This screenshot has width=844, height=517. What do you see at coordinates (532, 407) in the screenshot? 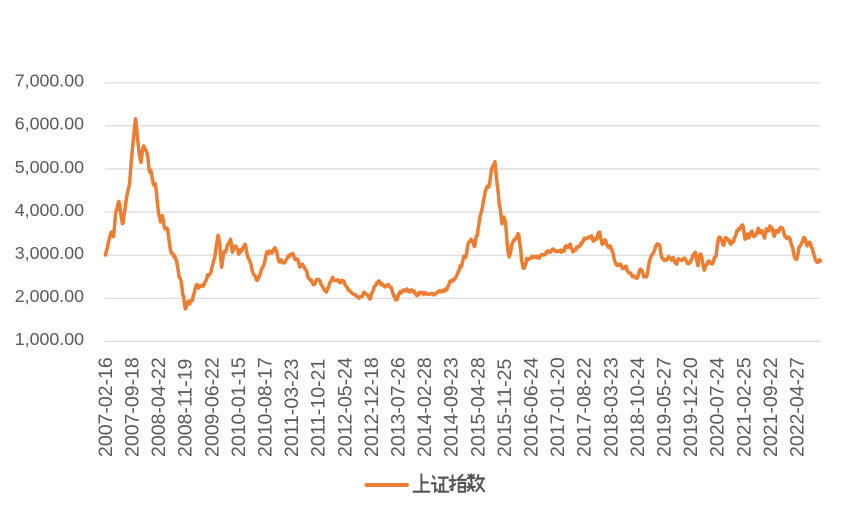
I see `svg-text: 2016-06-24` at bounding box center [532, 407].